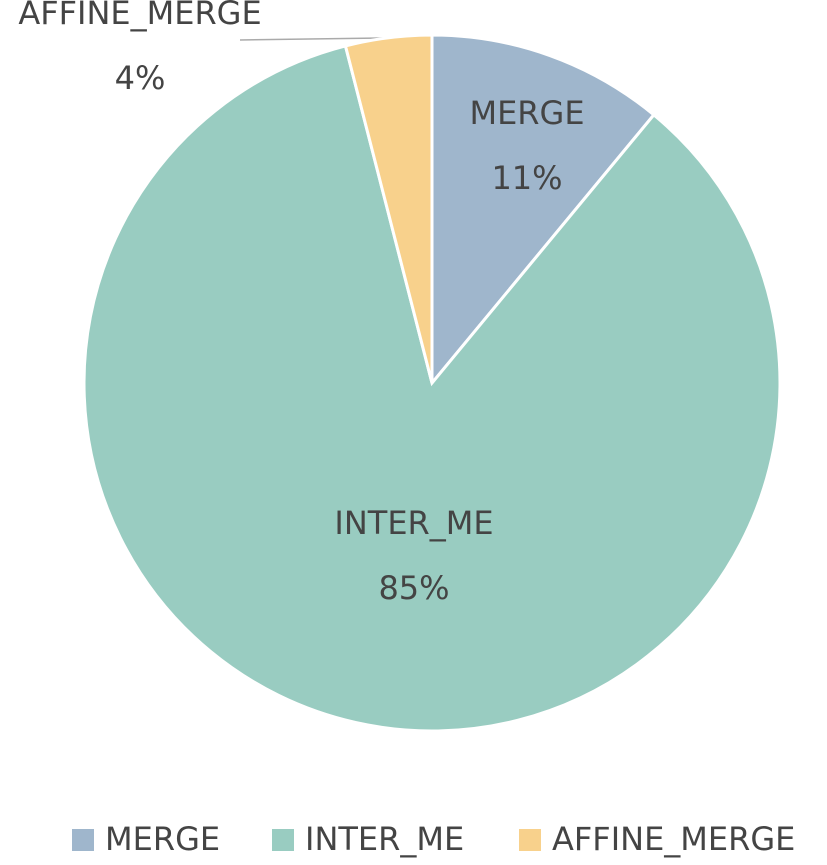 This screenshot has width=827, height=865. What do you see at coordinates (526, 113) in the screenshot?
I see `slice-label: MERGE` at bounding box center [526, 113].